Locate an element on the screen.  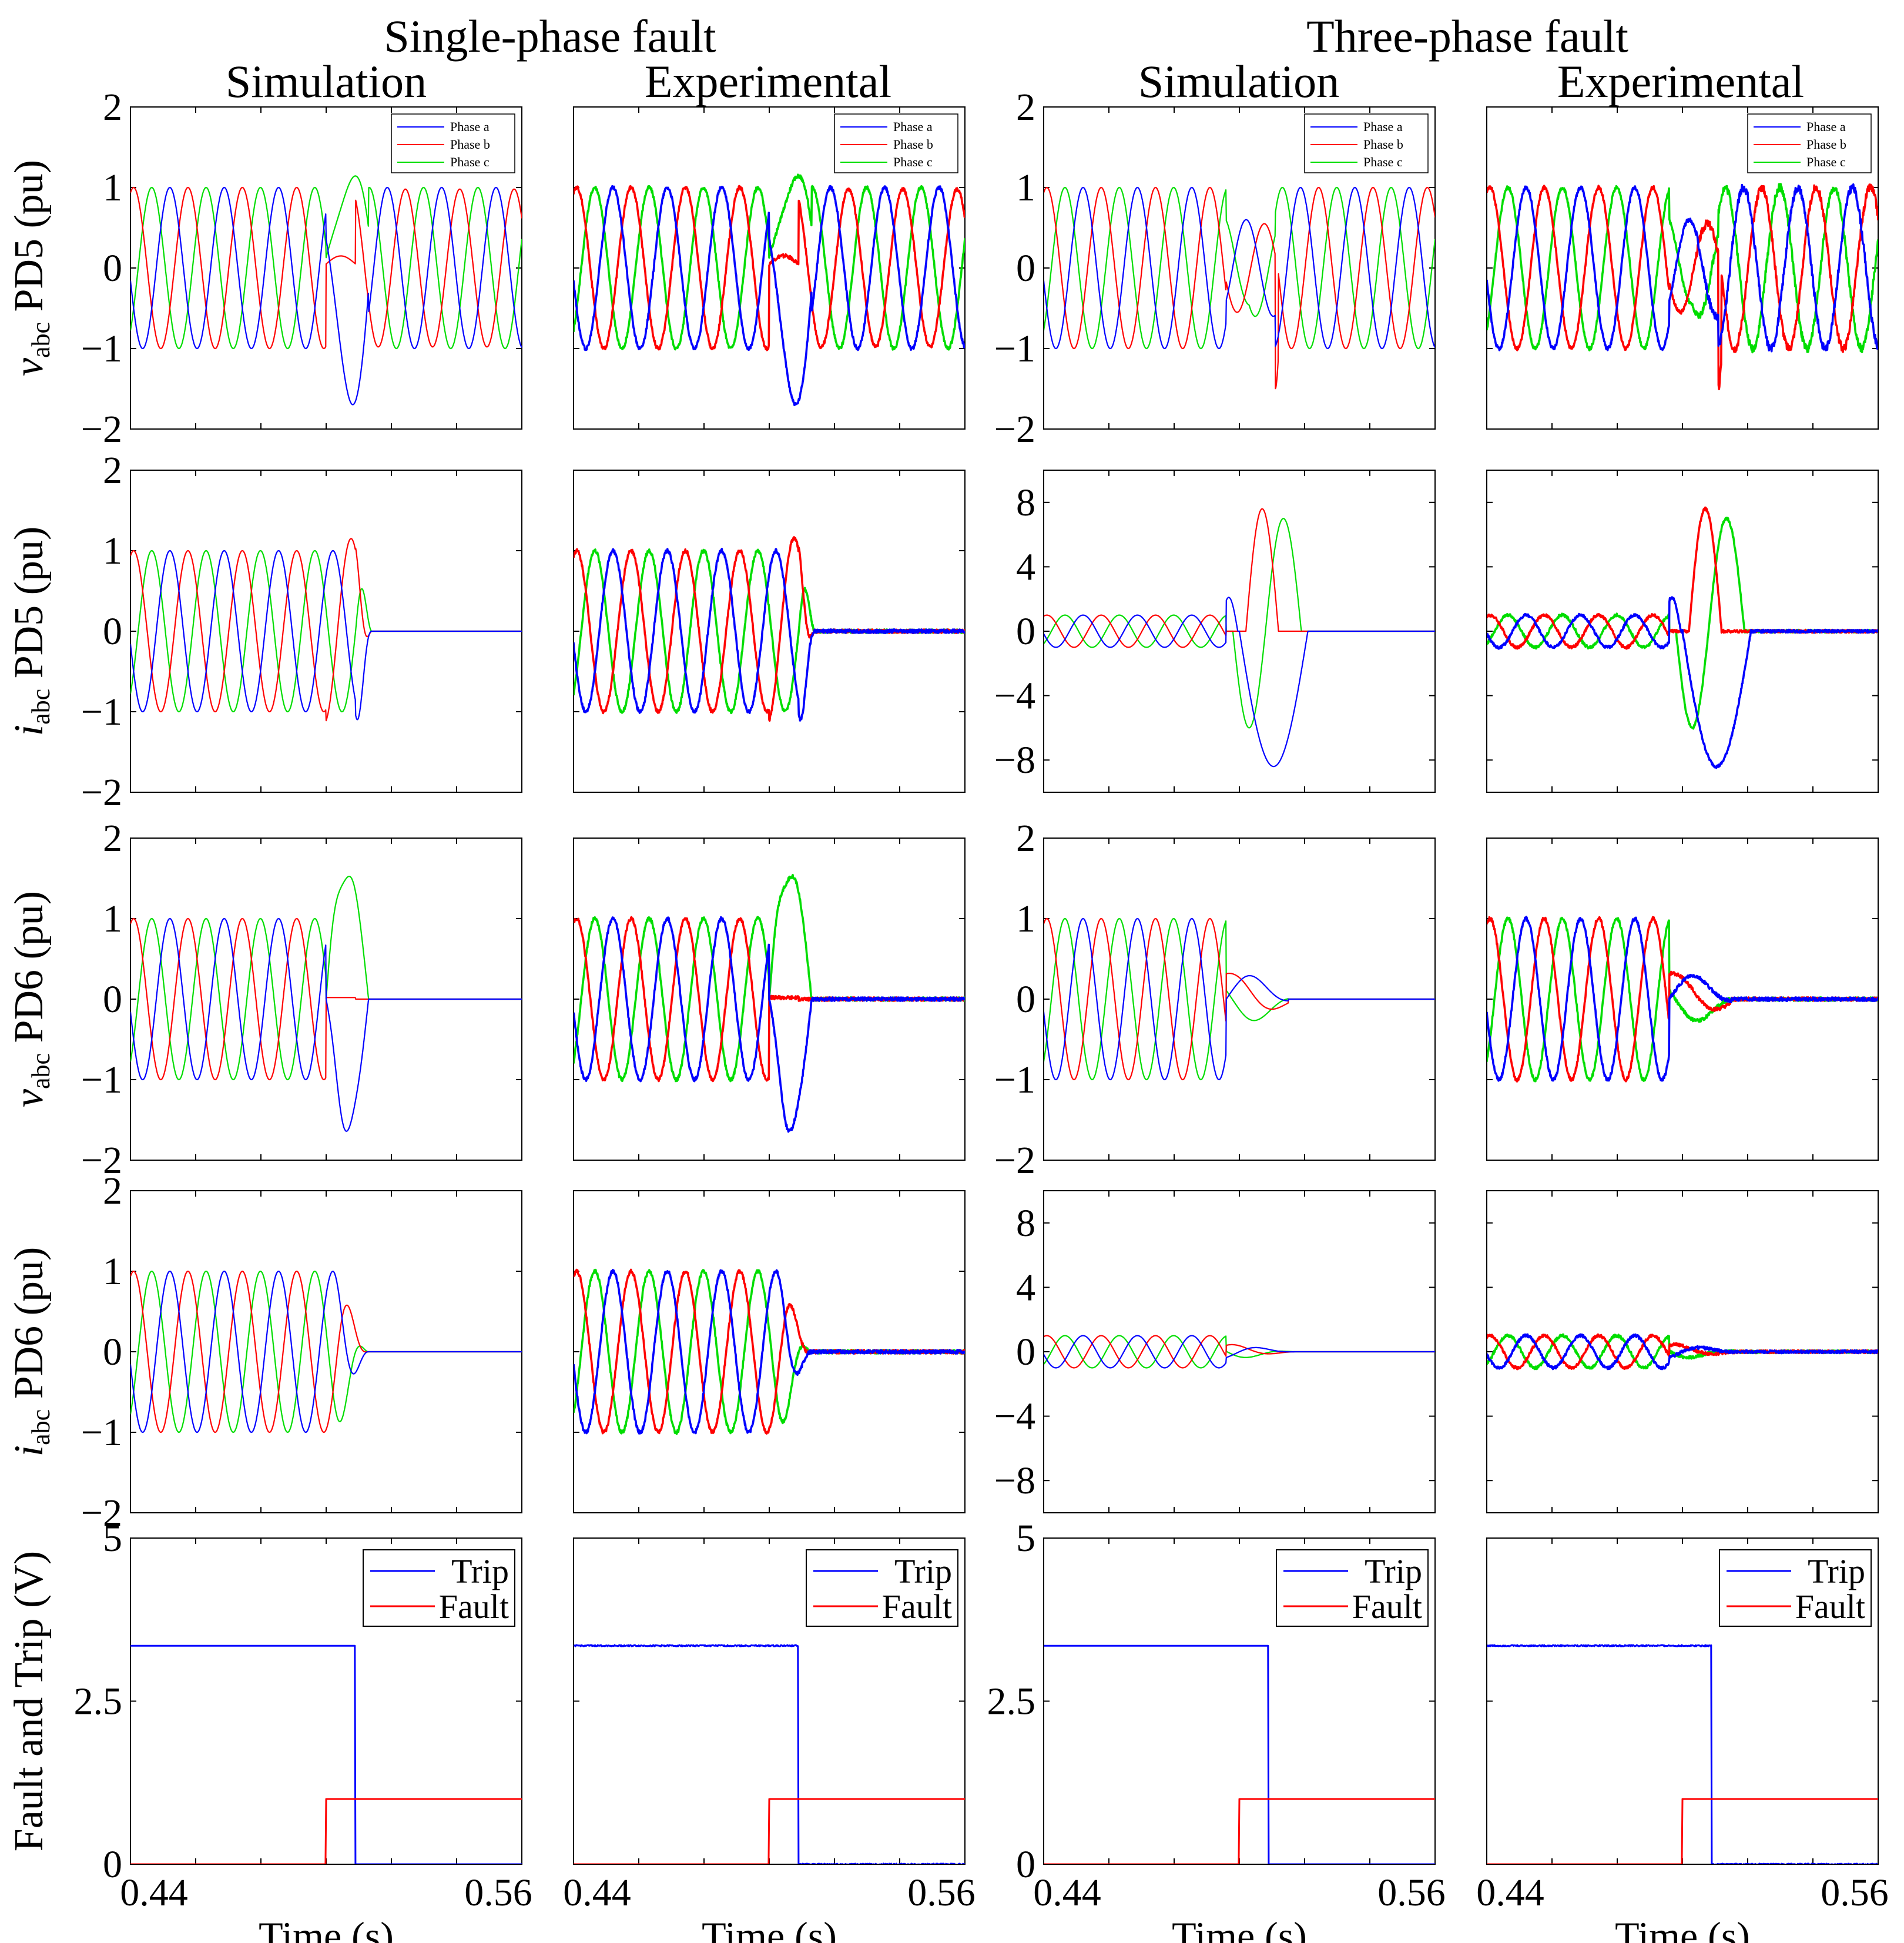
panel-3-2: −8 −4 0 4 8 is located at coordinates (1215, 1352).